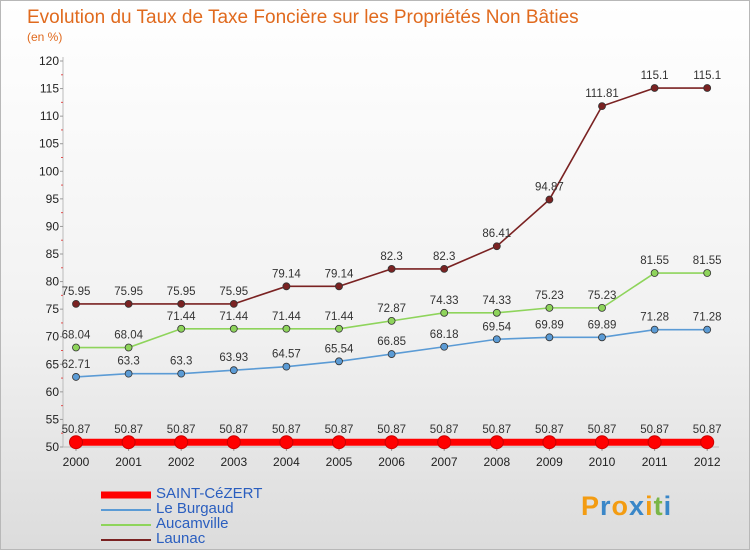 Image resolution: width=750 pixels, height=551 pixels. I want to click on x-tick-label: 2000, so click(76, 462).